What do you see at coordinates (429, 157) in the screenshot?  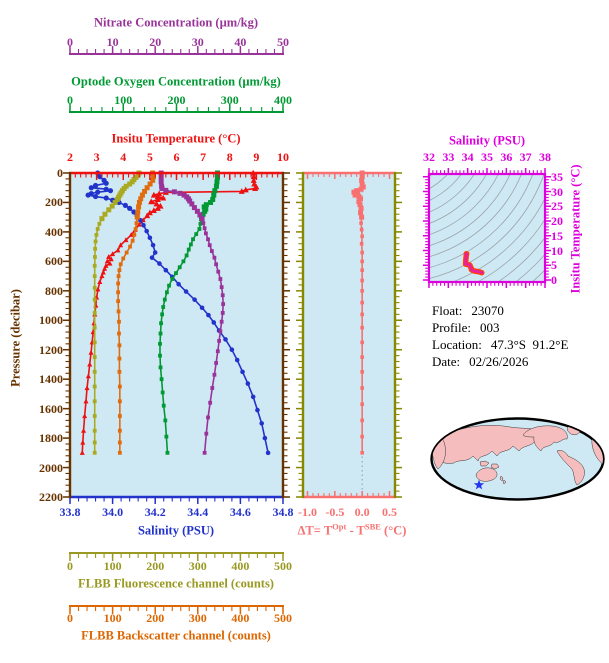 I see `tick-label: 32` at bounding box center [429, 157].